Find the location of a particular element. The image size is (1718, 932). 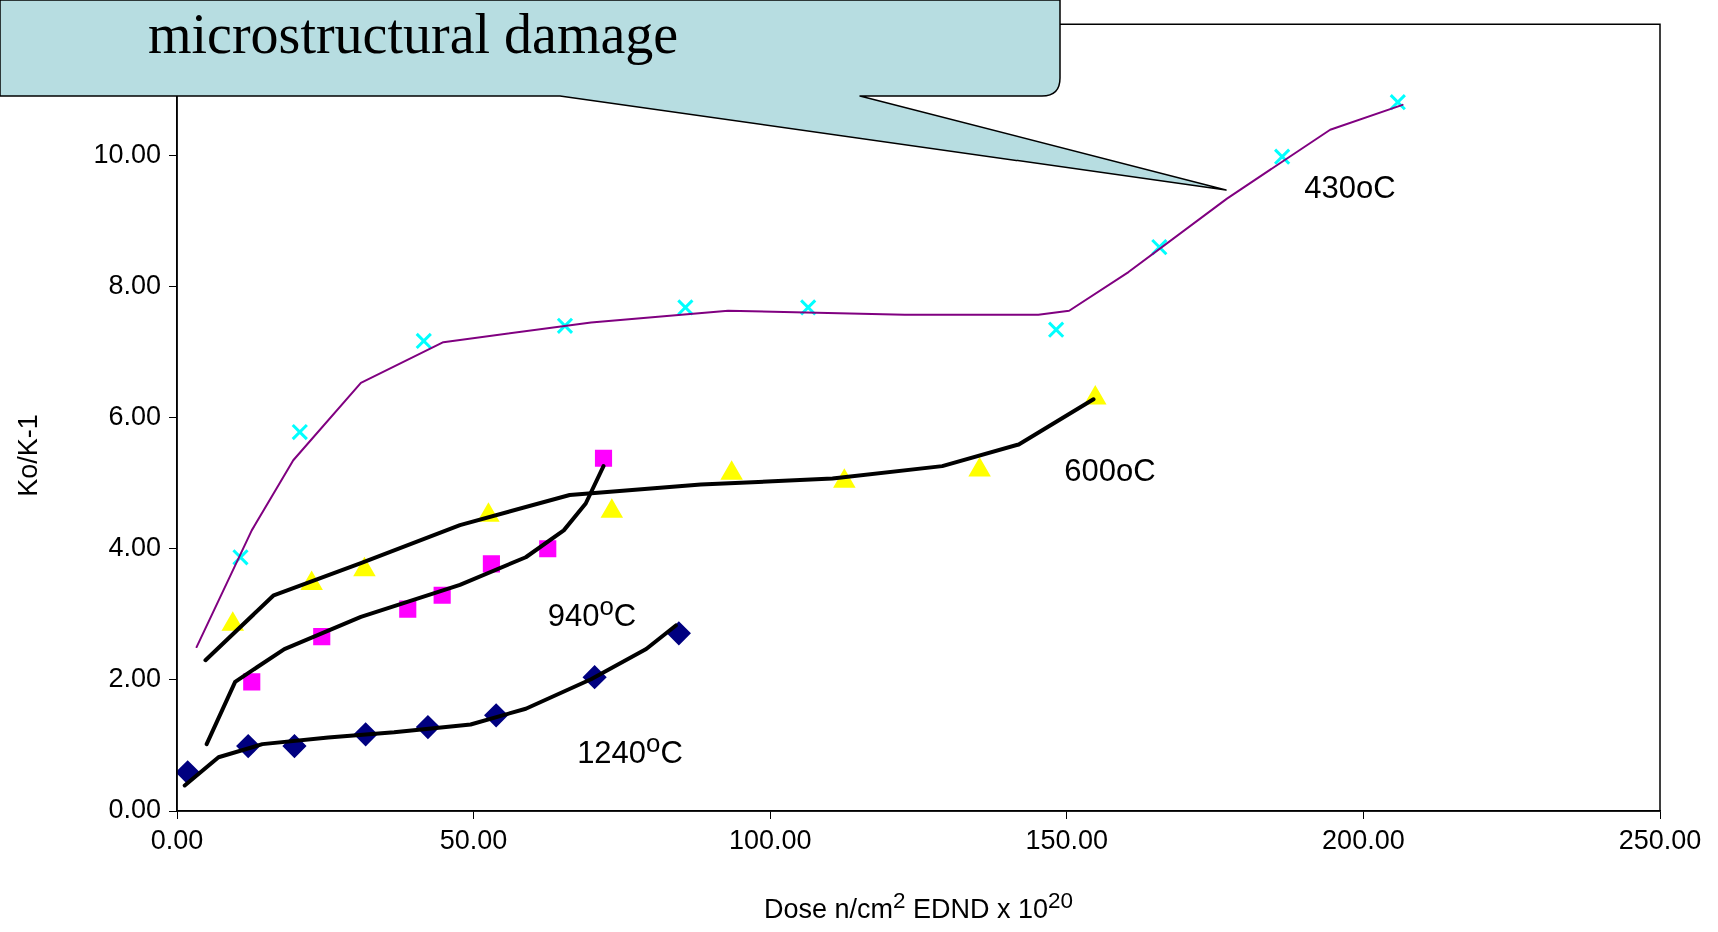

y-tick-label: 10.00 is located at coordinates (127, 153).